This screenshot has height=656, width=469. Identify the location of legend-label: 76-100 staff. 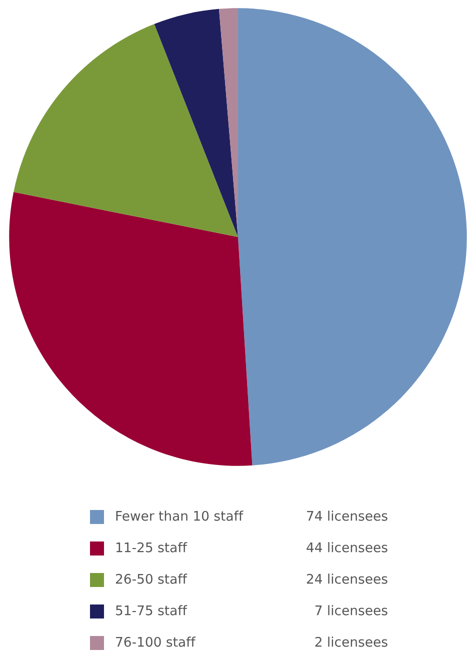
(156, 641).